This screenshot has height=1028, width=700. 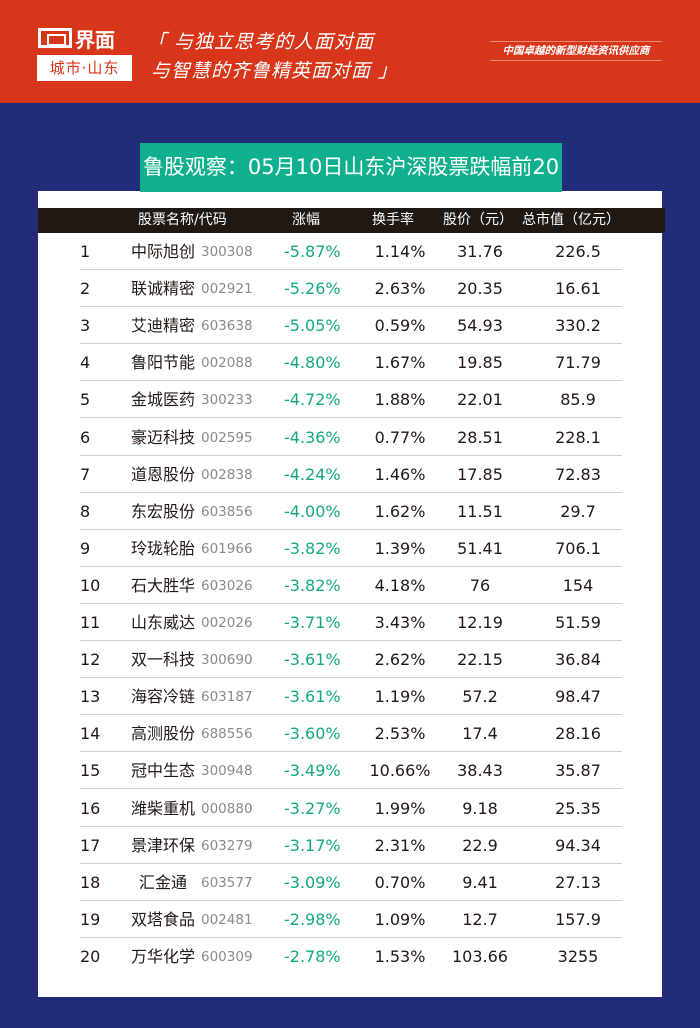 I want to click on table-row: 4 鲁阳节能 002088 -4.80% 1.67% 19.85 71.79, so click(x=350, y=363).